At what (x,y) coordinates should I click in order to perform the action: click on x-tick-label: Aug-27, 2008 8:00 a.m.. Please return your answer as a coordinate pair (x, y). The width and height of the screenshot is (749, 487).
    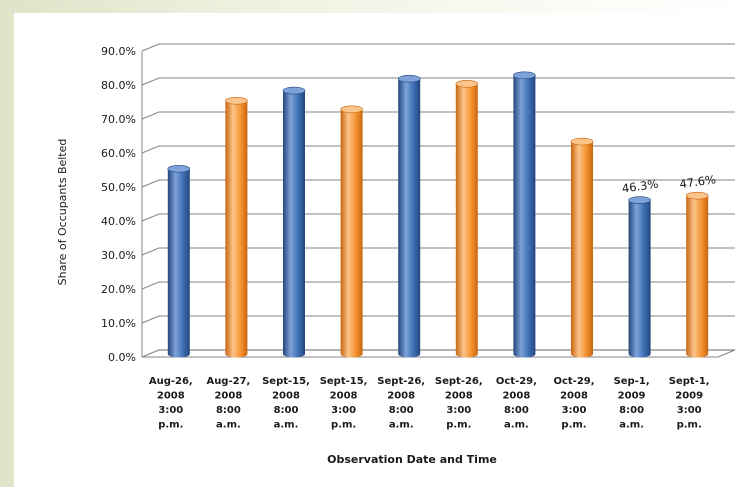
    Looking at the image, I should click on (228, 403).